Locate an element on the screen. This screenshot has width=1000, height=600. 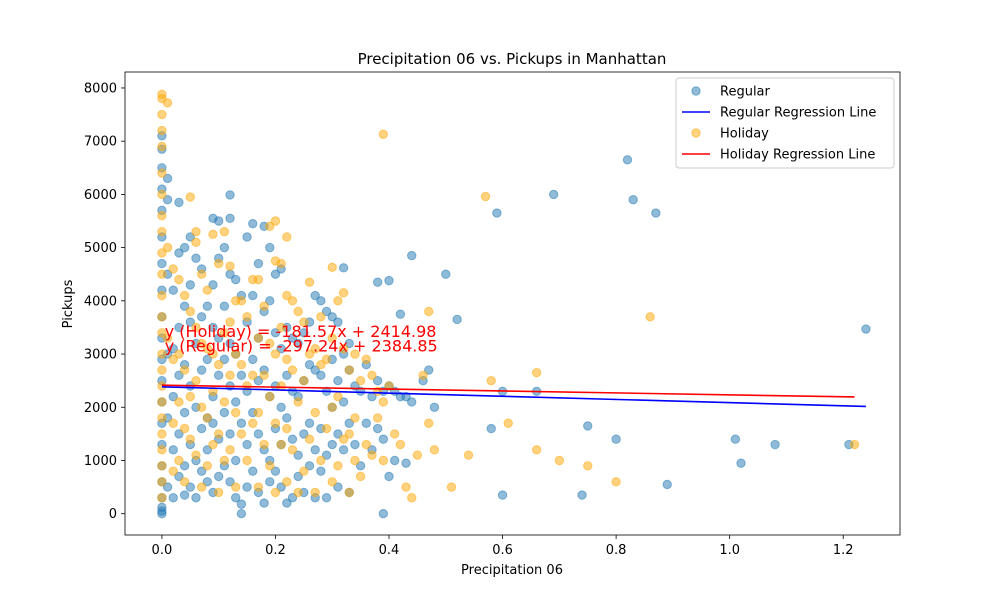
y-axis: 0 1000 2000 3000 4000 5000 6000 7000 8000 is located at coordinates (104, 301).